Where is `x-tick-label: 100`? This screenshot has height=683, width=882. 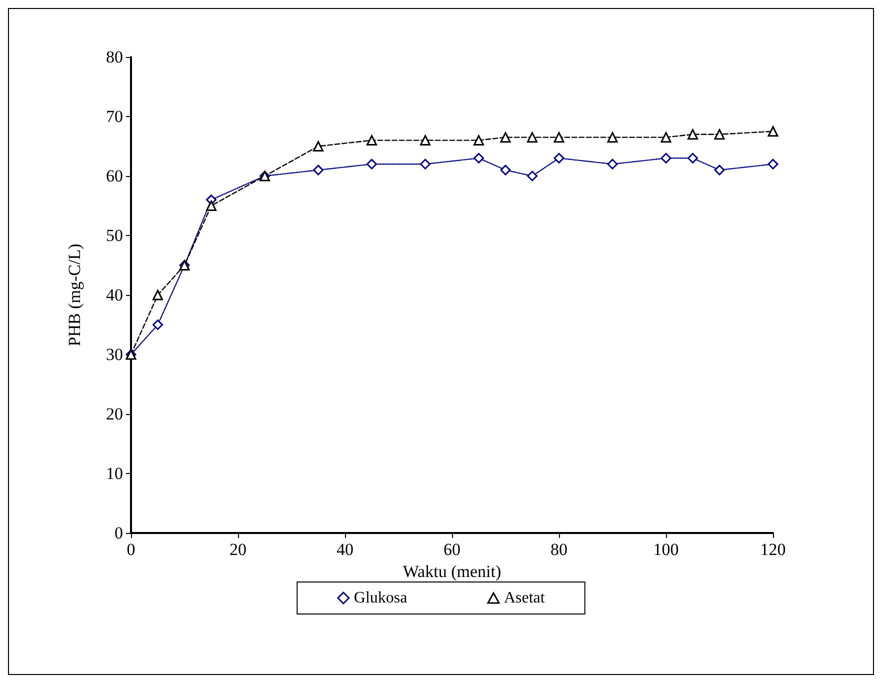 x-tick-label: 100 is located at coordinates (666, 549).